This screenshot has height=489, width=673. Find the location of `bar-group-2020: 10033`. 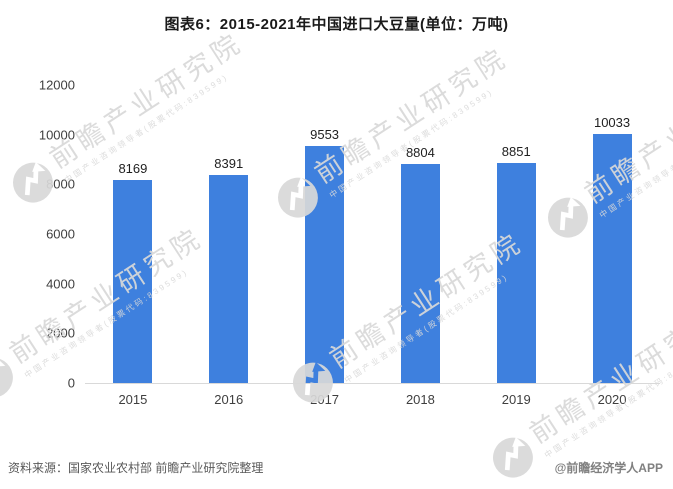

bar-group-2020: 10033 is located at coordinates (612, 234).